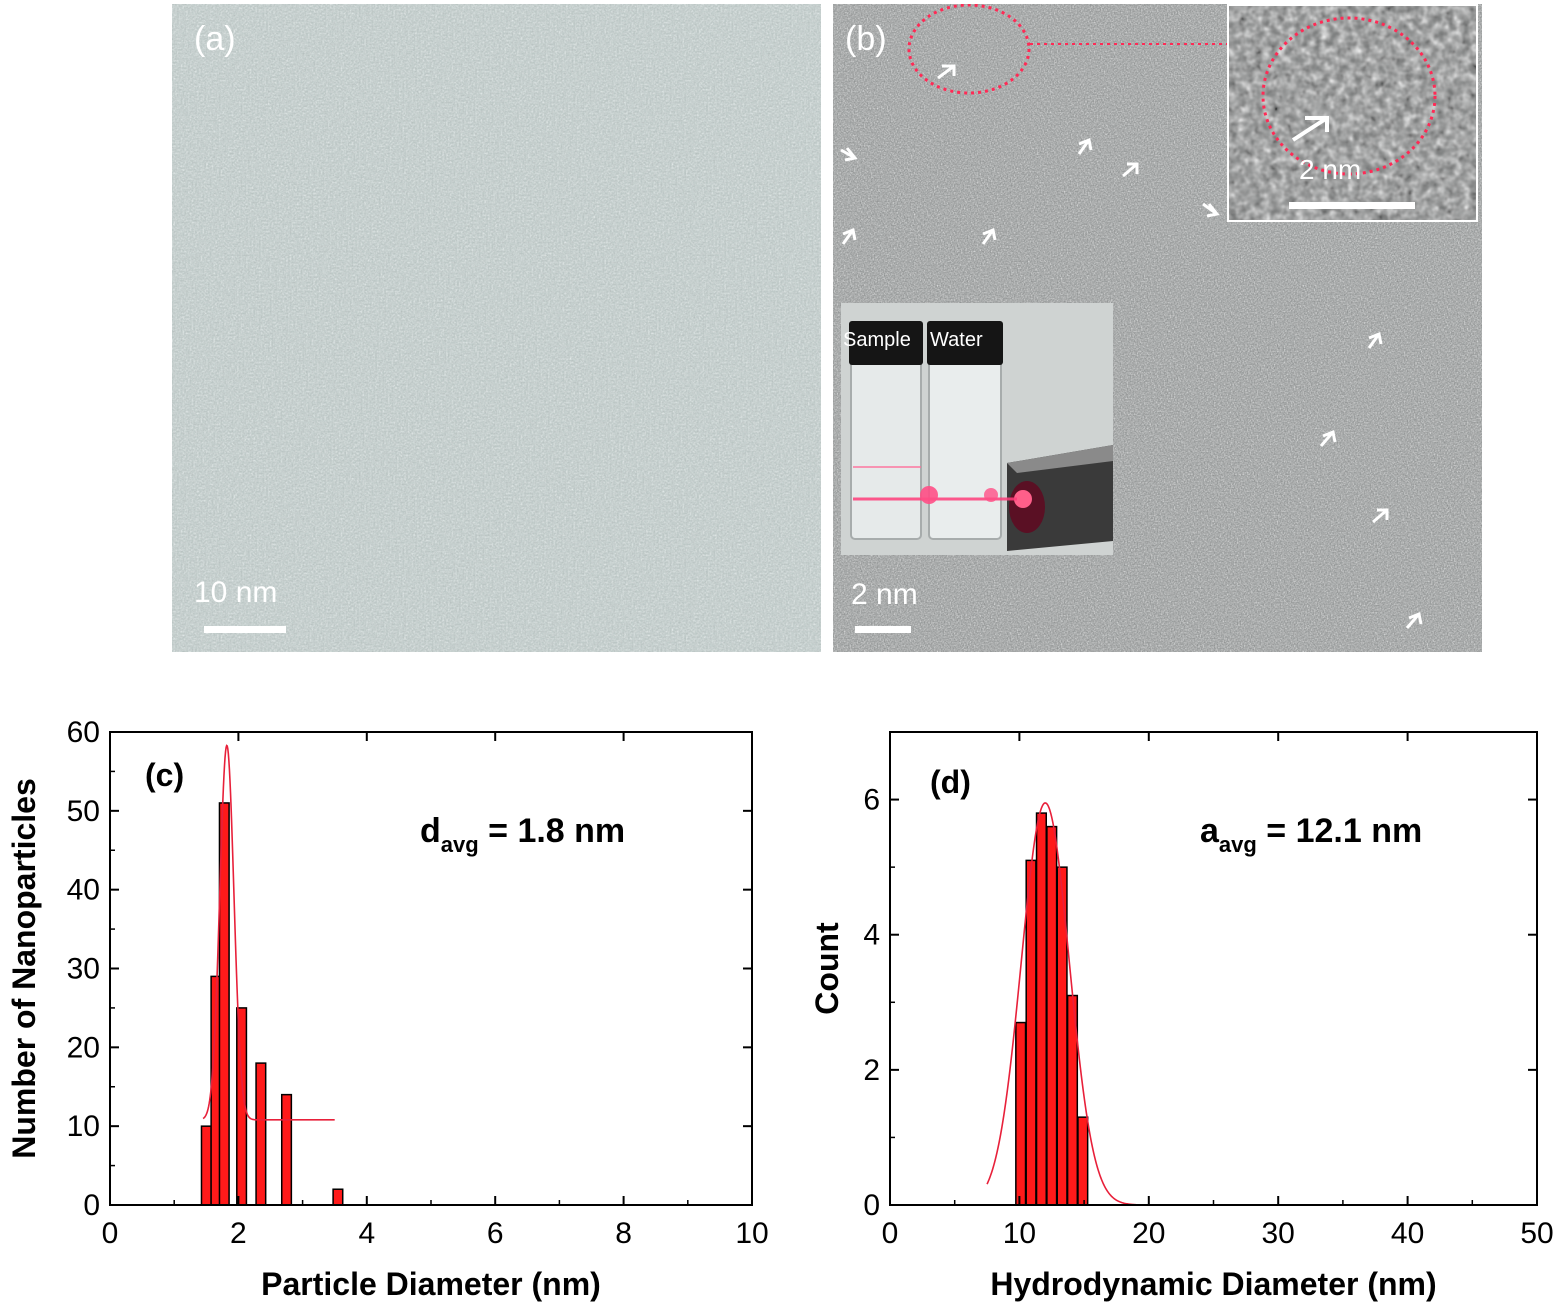 The height and width of the screenshot is (1310, 1560). Describe the element at coordinates (1407, 1233) in the screenshot. I see `x-tick-label: 40` at that location.